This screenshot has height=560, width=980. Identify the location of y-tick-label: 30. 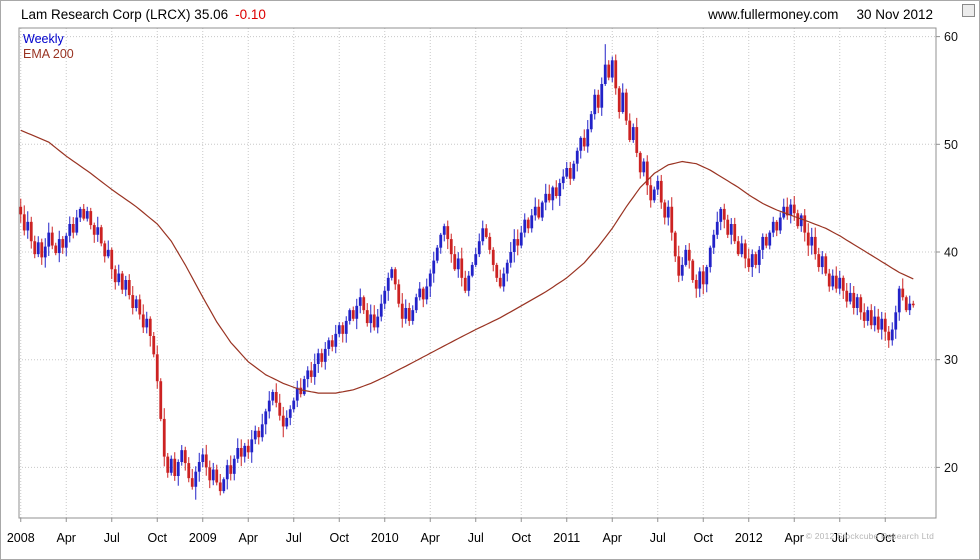
(951, 360).